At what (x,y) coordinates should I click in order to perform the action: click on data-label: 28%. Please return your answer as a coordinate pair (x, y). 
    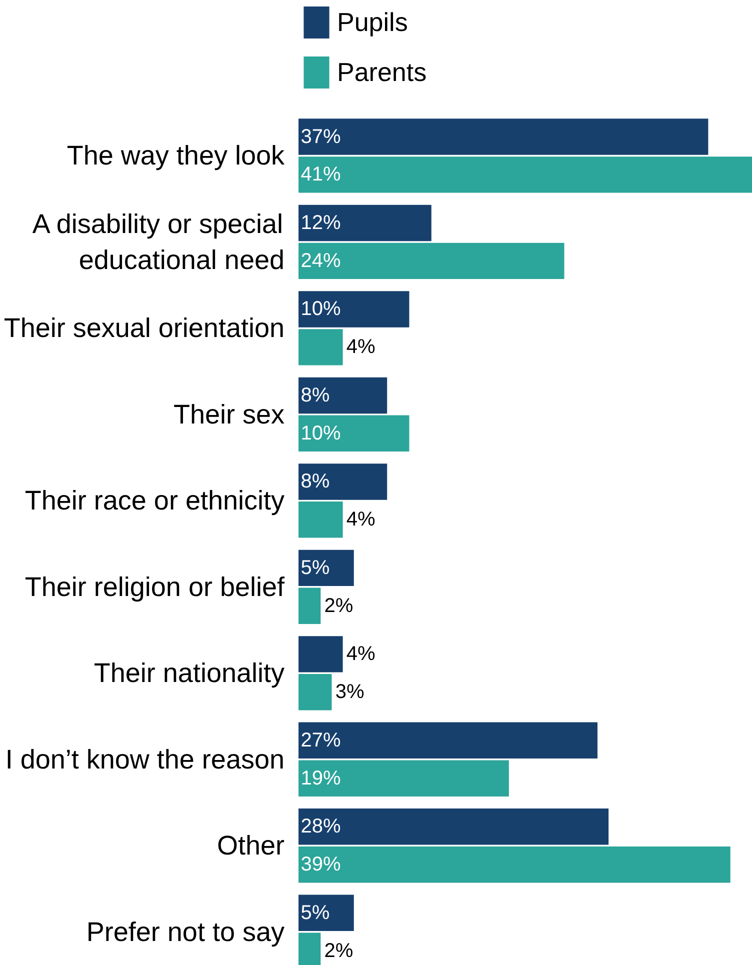
    Looking at the image, I should click on (321, 827).